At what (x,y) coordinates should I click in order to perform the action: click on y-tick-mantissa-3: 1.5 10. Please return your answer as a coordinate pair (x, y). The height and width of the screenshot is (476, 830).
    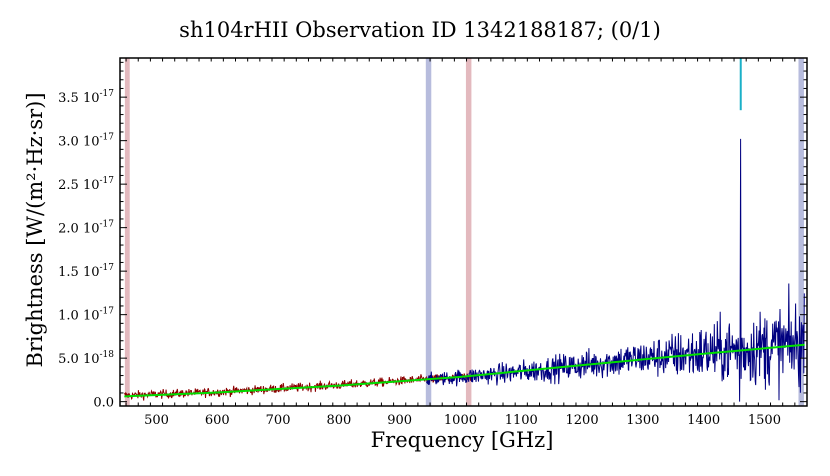
    Looking at the image, I should click on (78, 272).